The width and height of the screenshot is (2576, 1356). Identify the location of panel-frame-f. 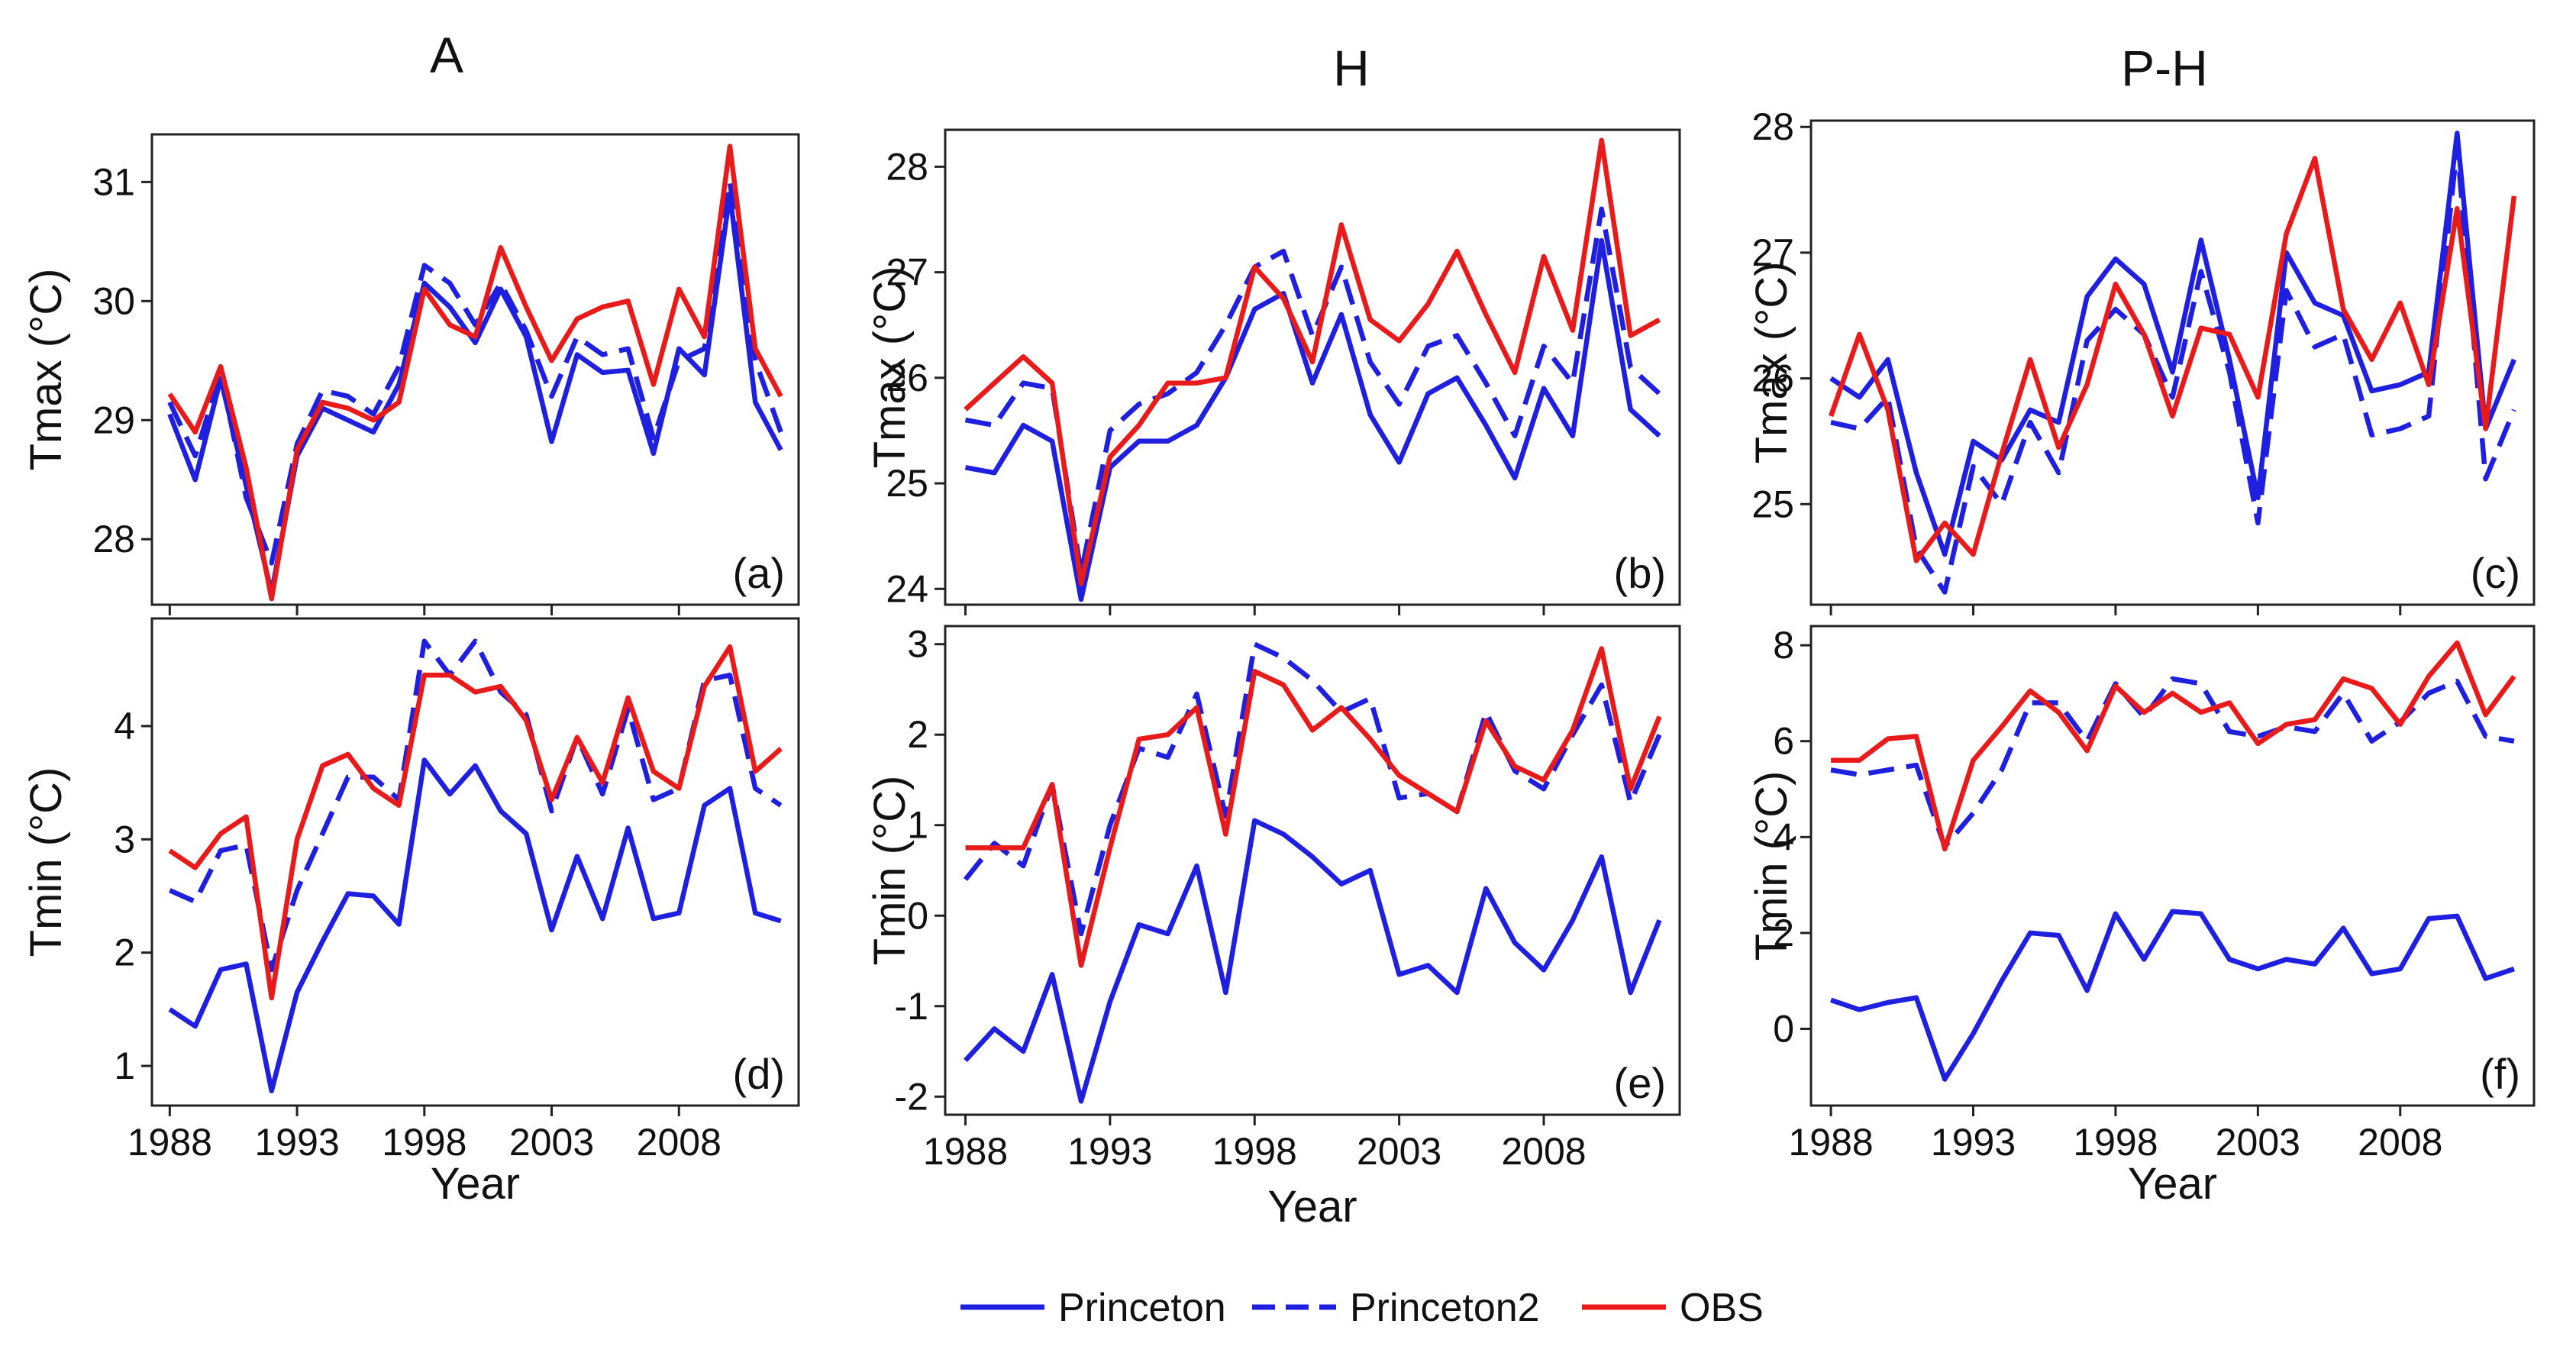
(2172, 866).